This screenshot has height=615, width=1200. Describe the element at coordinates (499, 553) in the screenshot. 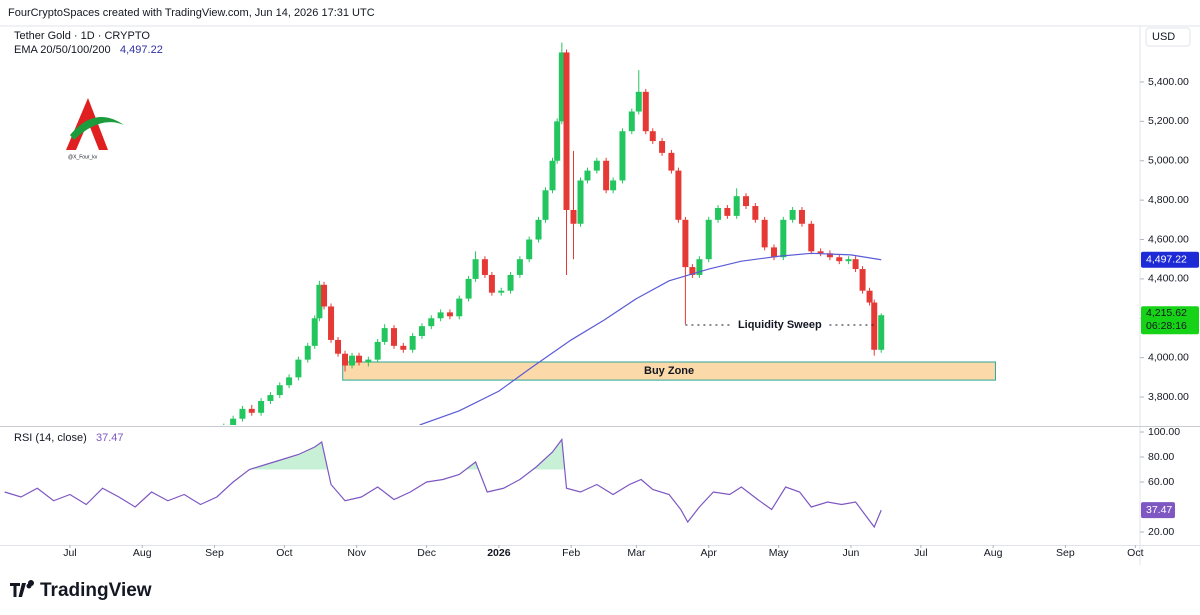

I see `x-tick-label: 2026` at that location.